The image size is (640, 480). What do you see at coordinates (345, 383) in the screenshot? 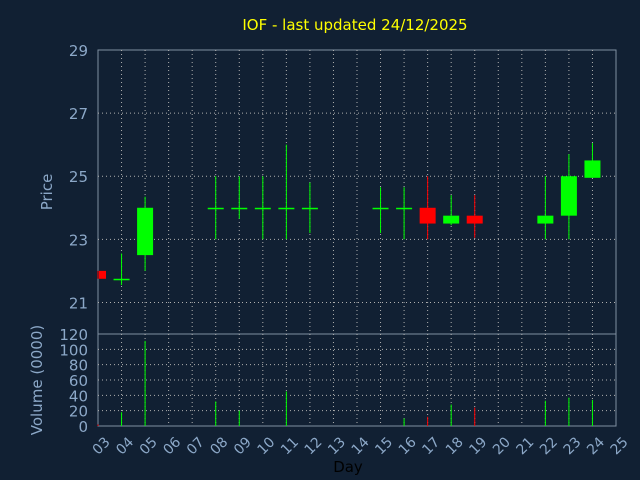
I see `volume-bars` at bounding box center [345, 383].